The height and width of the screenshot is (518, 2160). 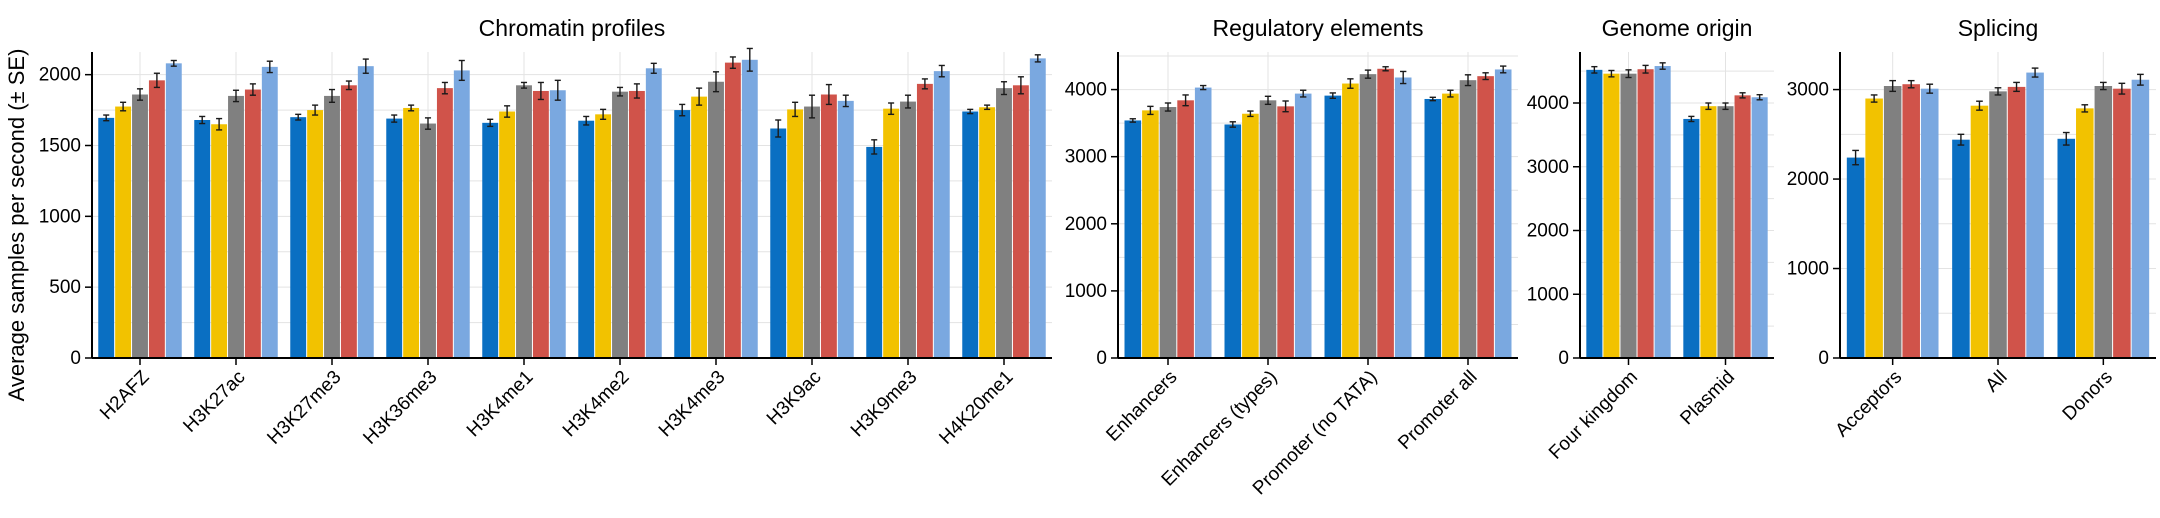 What do you see at coordinates (1997, 382) in the screenshot?
I see `x-tick-label: All` at bounding box center [1997, 382].